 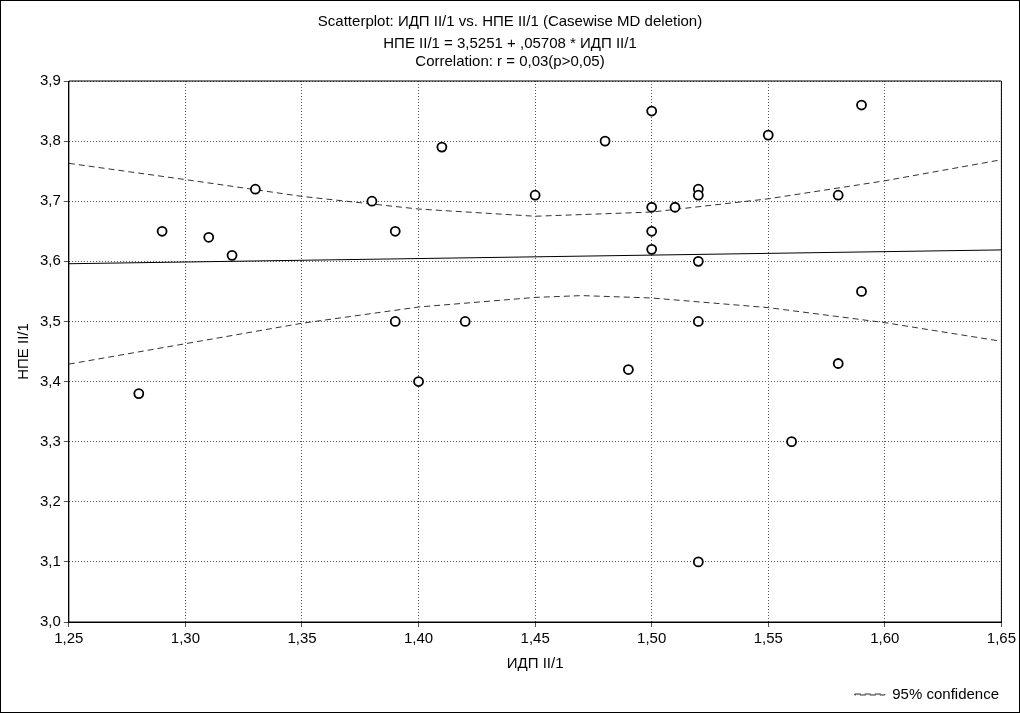 What do you see at coordinates (50, 561) in the screenshot?
I see `y-tick-label: 3,1` at bounding box center [50, 561].